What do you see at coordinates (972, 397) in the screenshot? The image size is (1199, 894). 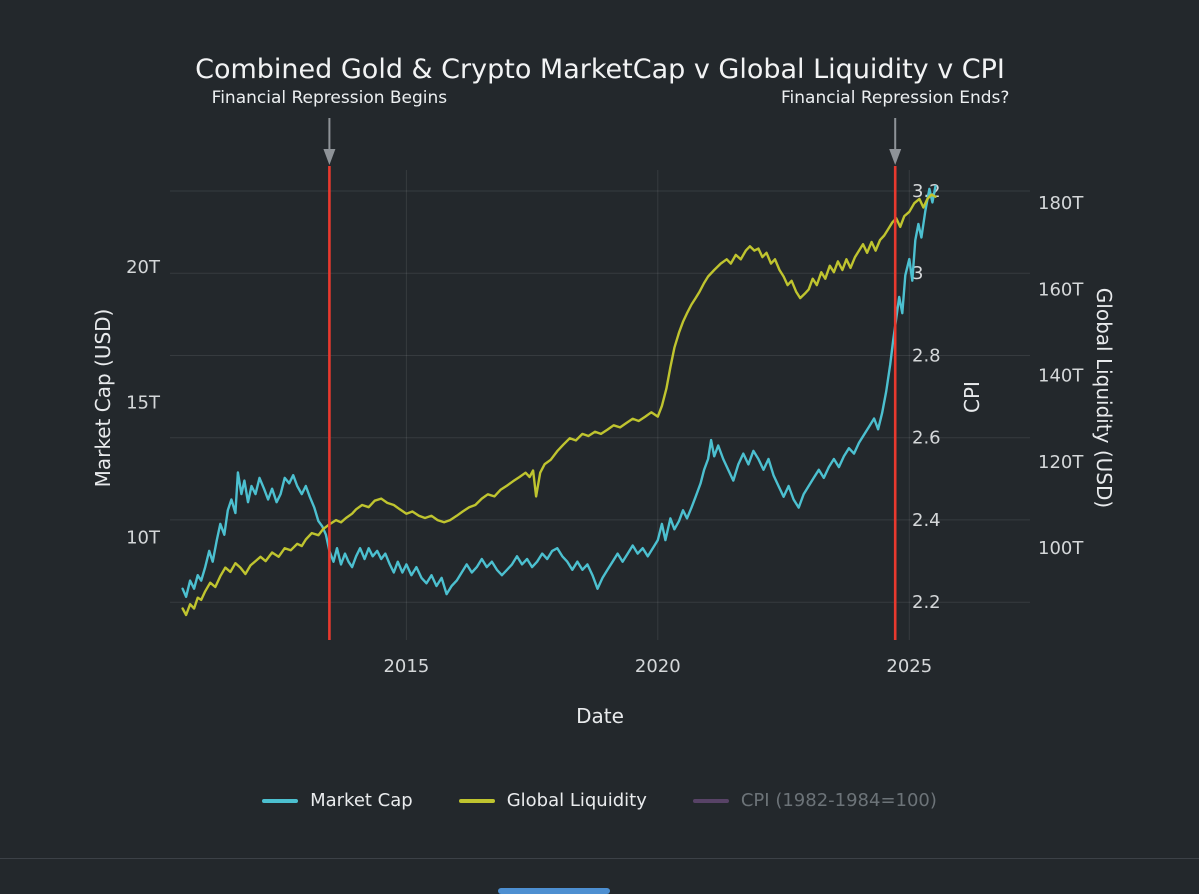 I see `y-axis-title-cpi: CPI` at bounding box center [972, 397].